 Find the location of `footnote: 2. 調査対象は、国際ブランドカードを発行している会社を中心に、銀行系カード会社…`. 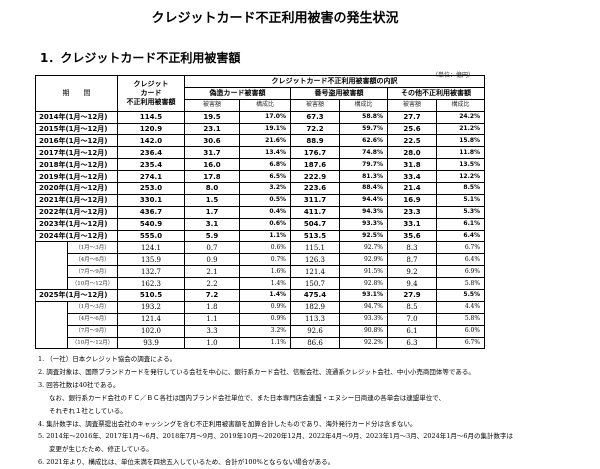

footnote: 2. 調査対象は、国際ブランドカードを発行している会社を中心に、銀行系カード会社… is located at coordinates (256, 371).